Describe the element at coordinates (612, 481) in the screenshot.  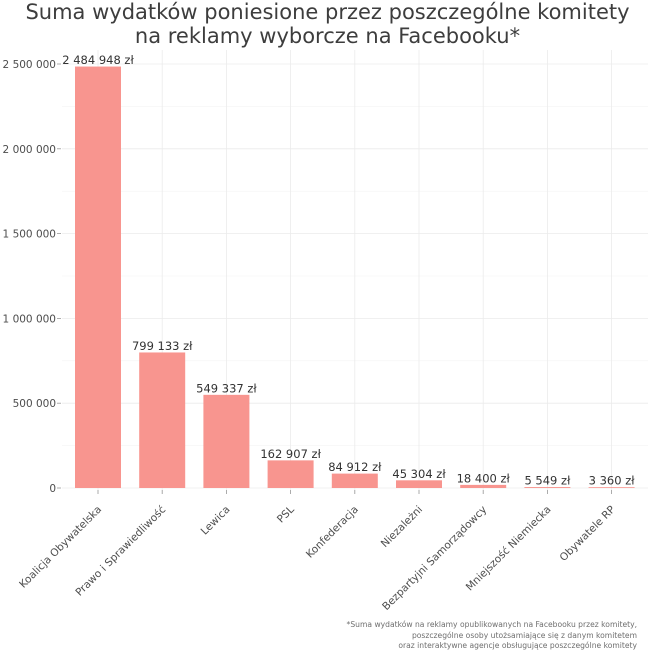
I see `data-label: 3 360 zł` at that location.